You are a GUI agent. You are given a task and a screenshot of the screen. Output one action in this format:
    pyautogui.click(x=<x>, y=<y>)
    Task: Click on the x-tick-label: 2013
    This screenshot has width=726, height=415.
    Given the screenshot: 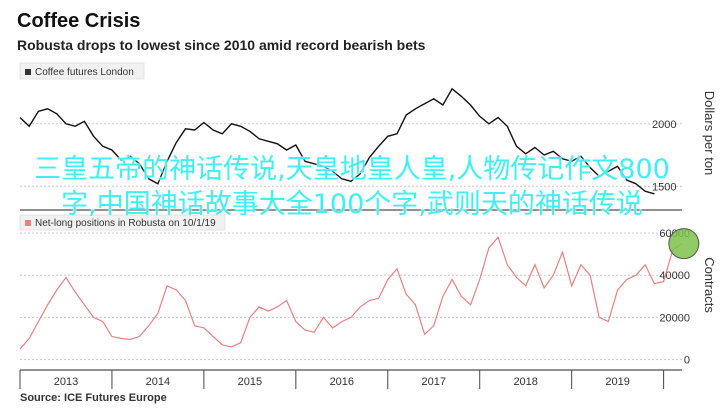 What is the action you would take?
    pyautogui.click(x=66, y=382)
    